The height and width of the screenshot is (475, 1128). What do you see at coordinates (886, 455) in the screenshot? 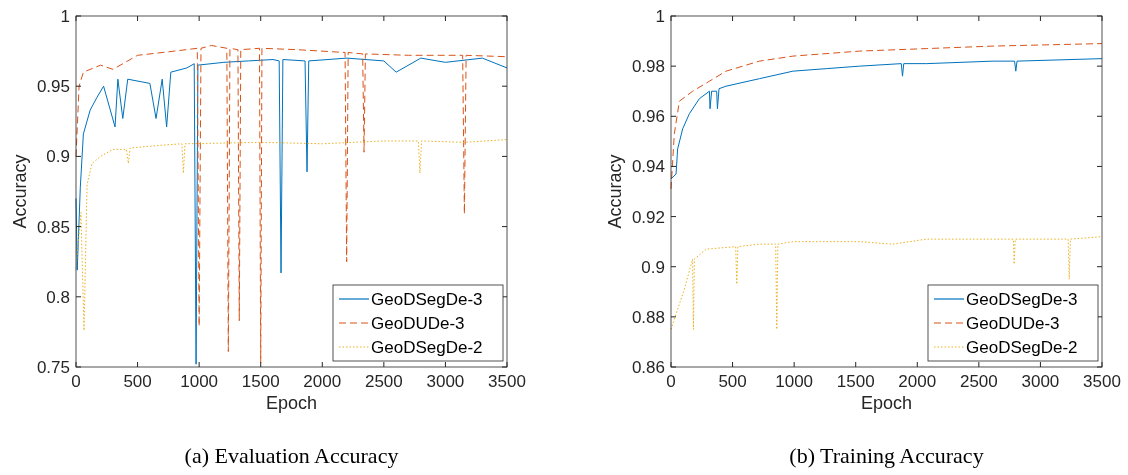
I see `text: (b) Training Accuracy` at bounding box center [886, 455].